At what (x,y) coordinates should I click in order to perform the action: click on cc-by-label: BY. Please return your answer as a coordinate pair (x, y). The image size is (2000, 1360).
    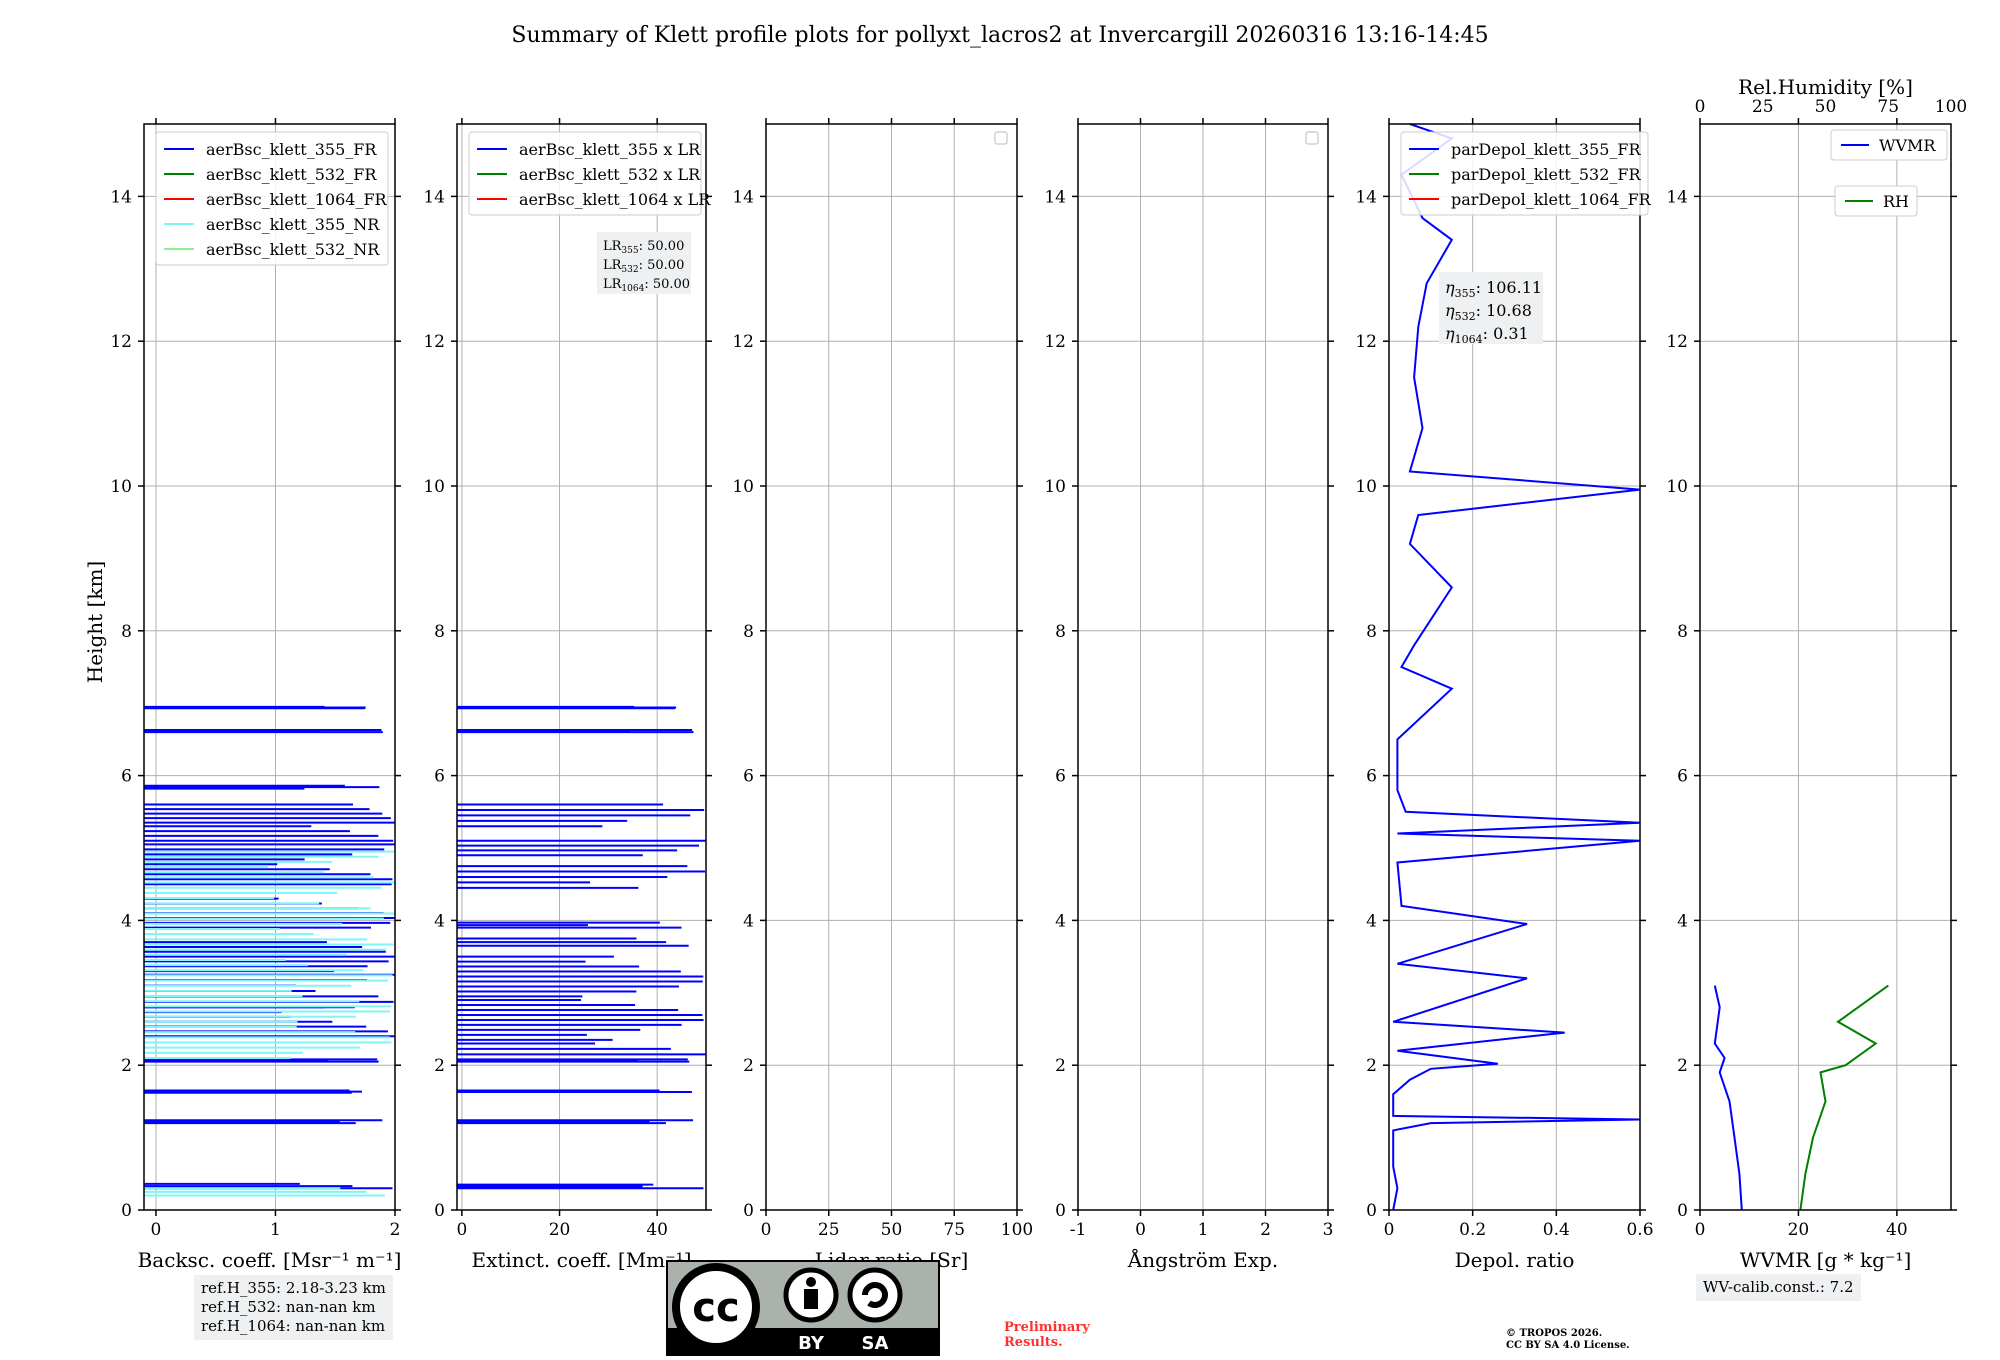
    Looking at the image, I should click on (811, 1343).